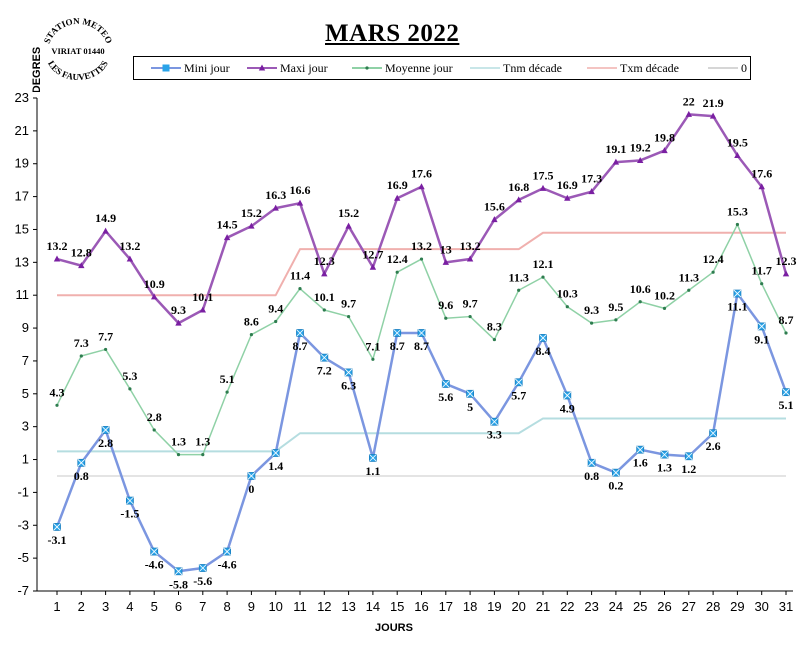  Describe the element at coordinates (567, 408) in the screenshot. I see `mini-data-label: 4.9` at that location.